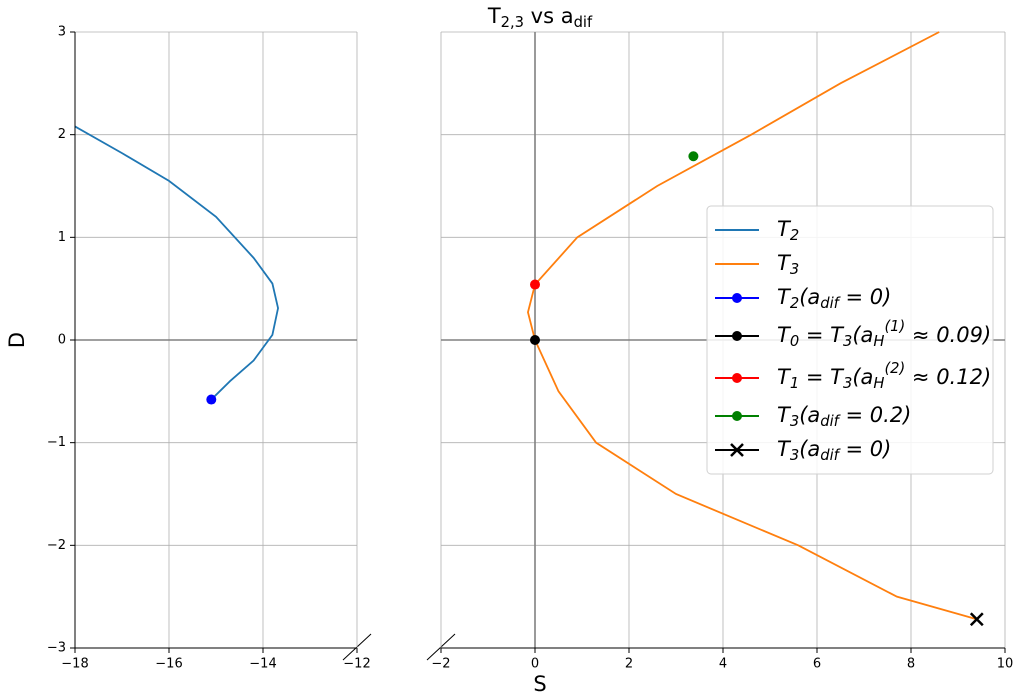 The width and height of the screenshot is (1022, 698). What do you see at coordinates (440, 664) in the screenshot?
I see `x-tick-label: −2` at bounding box center [440, 664].